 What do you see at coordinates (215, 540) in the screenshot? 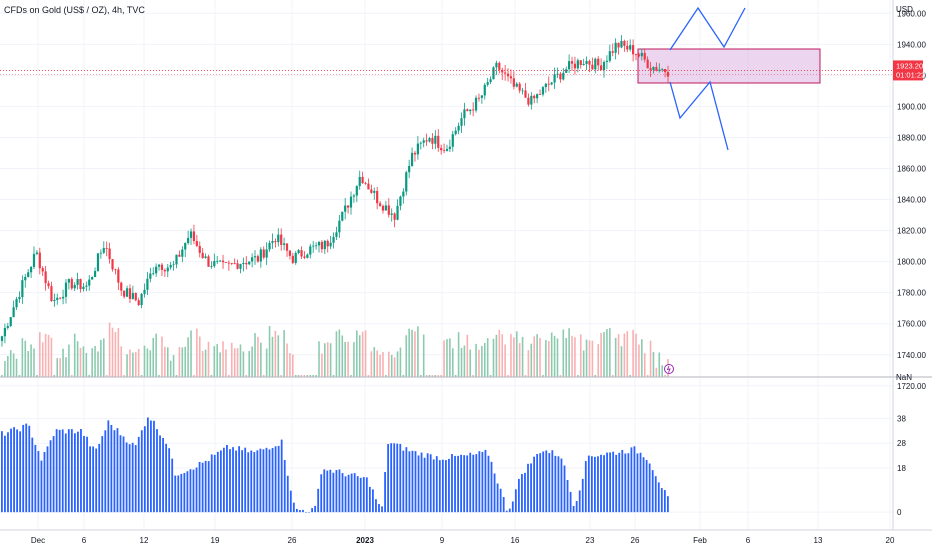
I see `time-tick-label: 19` at bounding box center [215, 540].